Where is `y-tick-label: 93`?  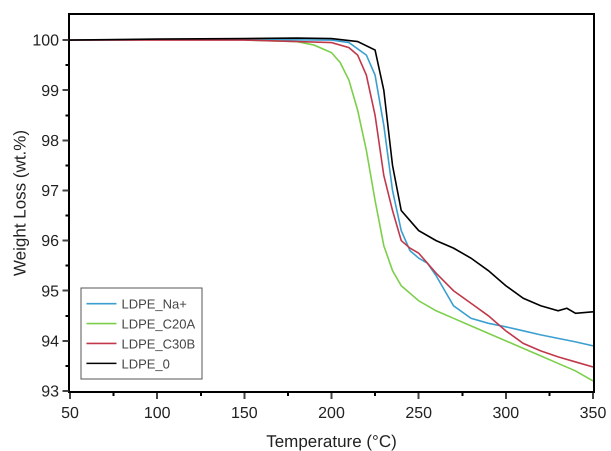
y-tick-label: 93 is located at coordinates (50, 392).